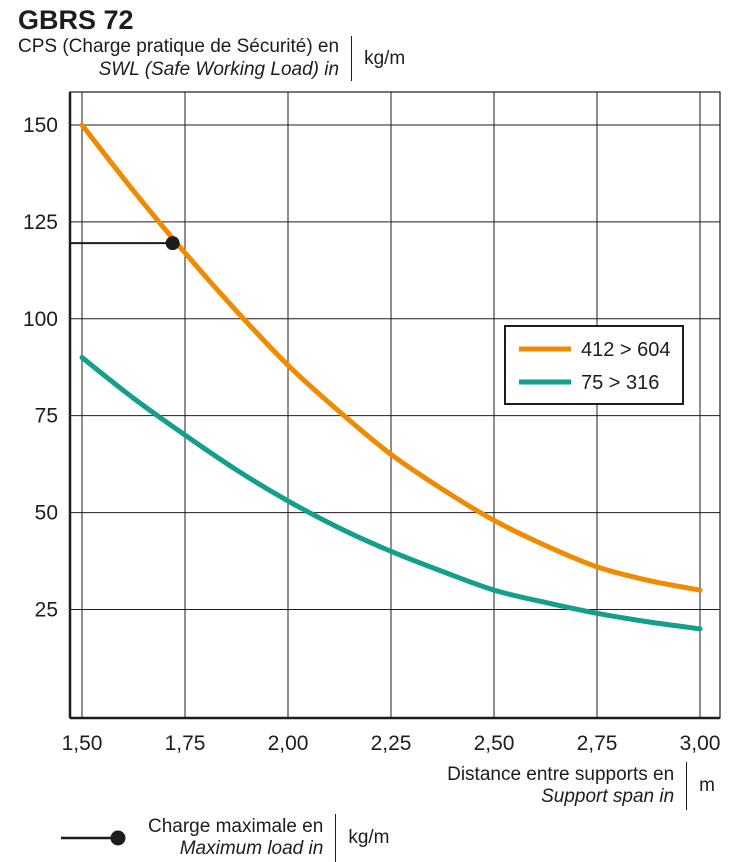 This screenshot has width=735, height=862. Describe the element at coordinates (391, 743) in the screenshot. I see `x-tick-label: 2,25` at that location.